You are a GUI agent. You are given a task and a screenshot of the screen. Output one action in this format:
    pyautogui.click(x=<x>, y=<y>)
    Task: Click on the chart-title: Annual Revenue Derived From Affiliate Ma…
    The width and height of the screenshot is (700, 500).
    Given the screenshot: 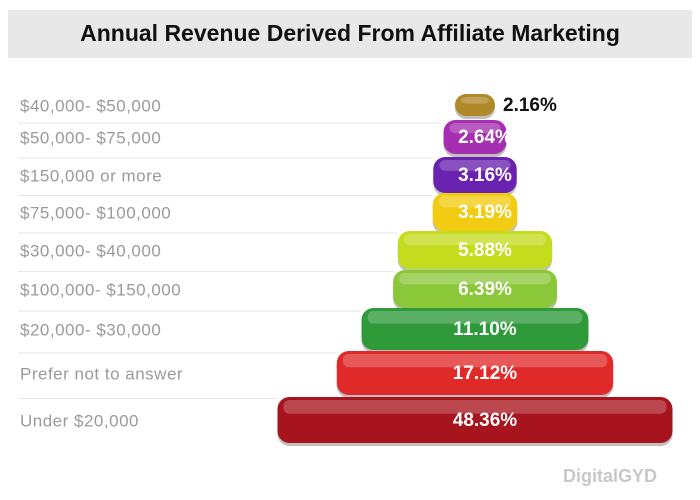 What is the action you would take?
    pyautogui.click(x=350, y=33)
    